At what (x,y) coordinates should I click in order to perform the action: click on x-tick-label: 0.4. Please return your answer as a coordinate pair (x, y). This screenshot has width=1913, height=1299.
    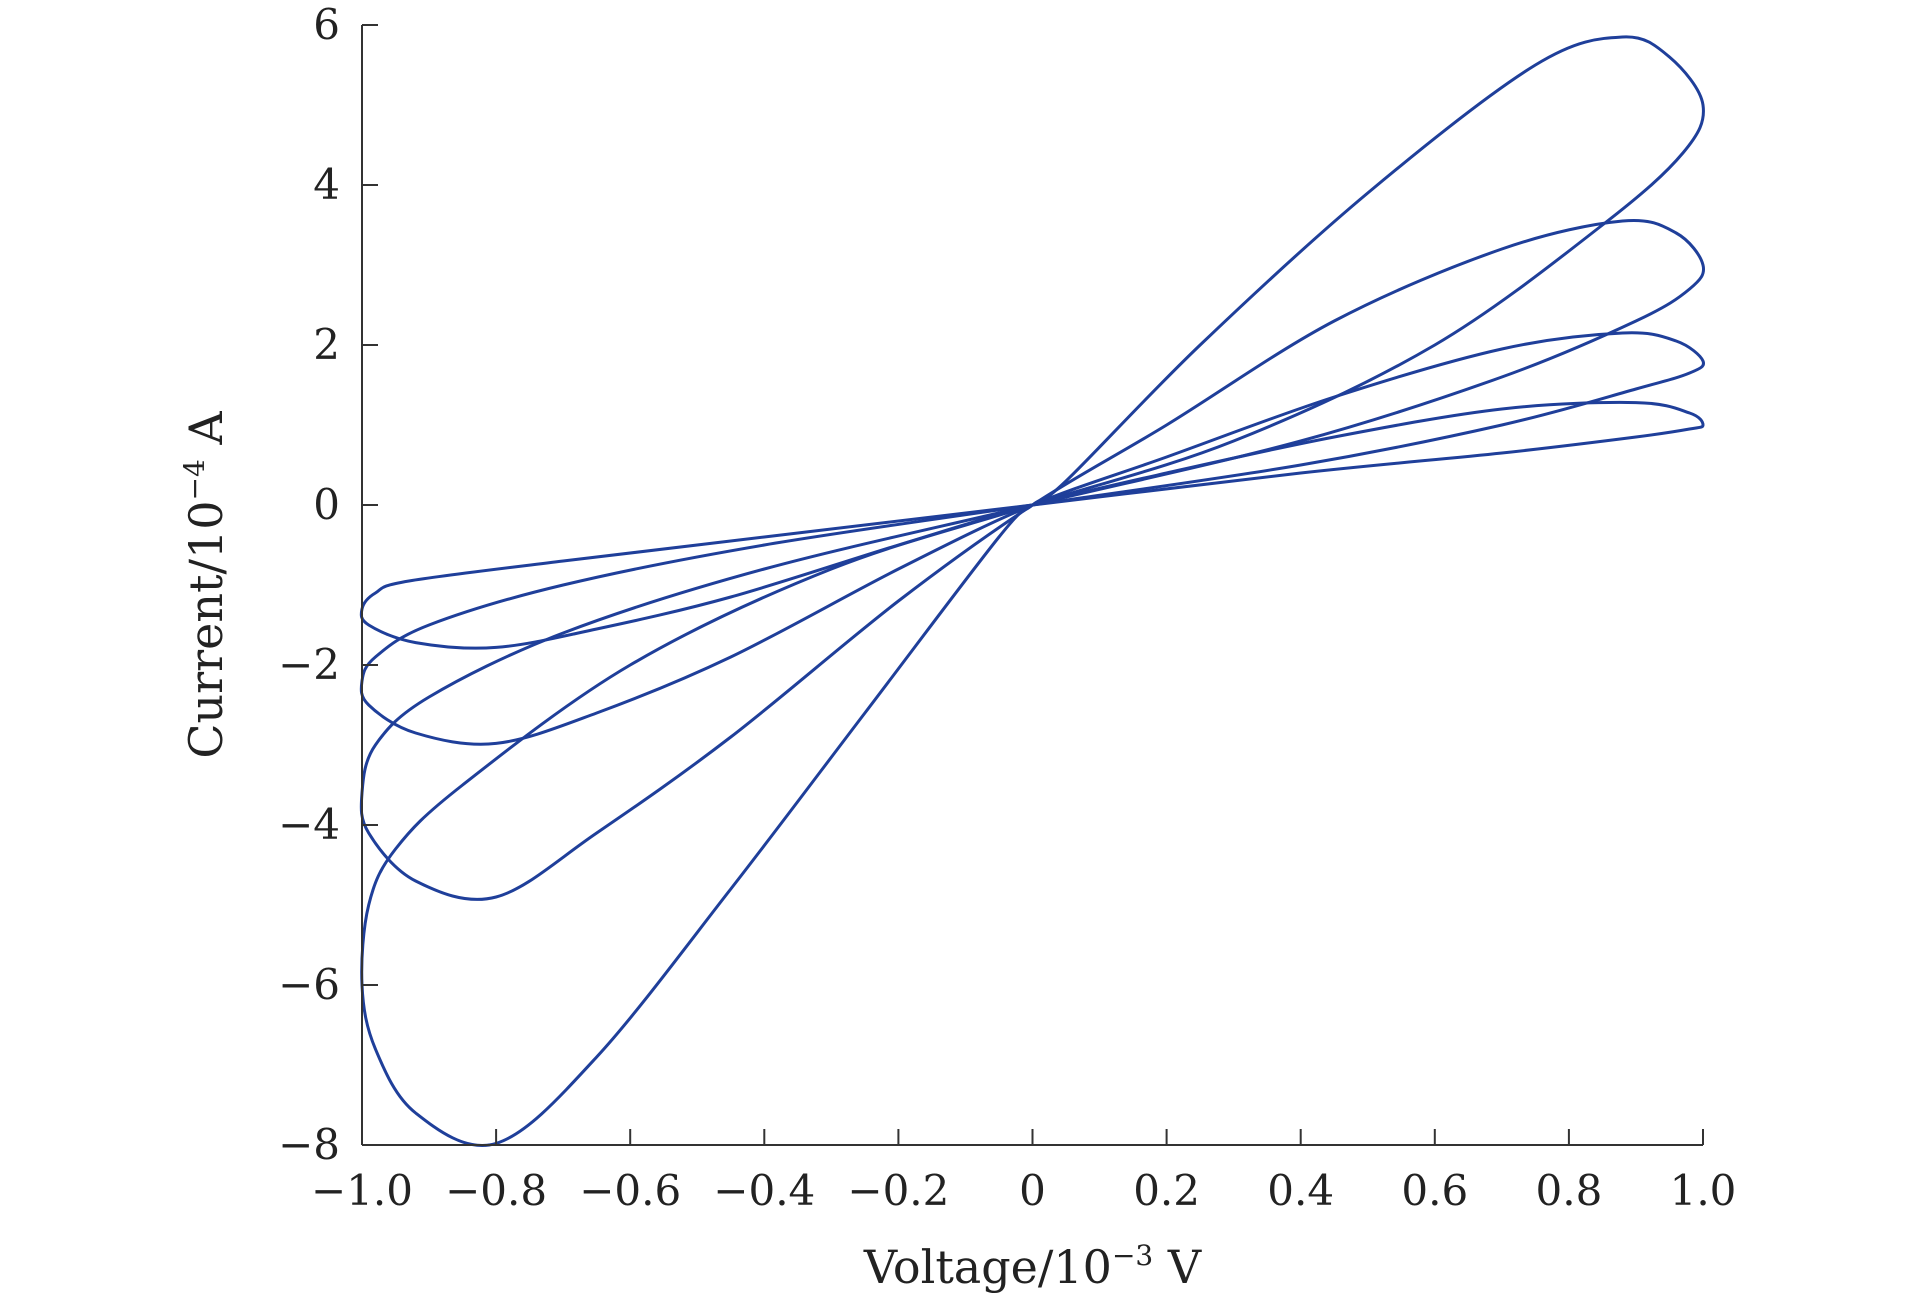
    Looking at the image, I should click on (1300, 1190).